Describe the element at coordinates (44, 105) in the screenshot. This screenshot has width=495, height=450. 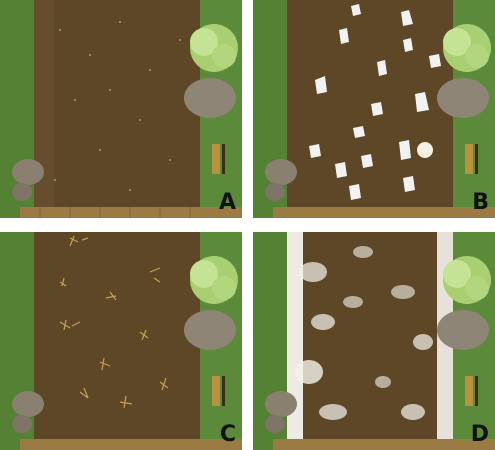
I see `soil-edge` at that location.